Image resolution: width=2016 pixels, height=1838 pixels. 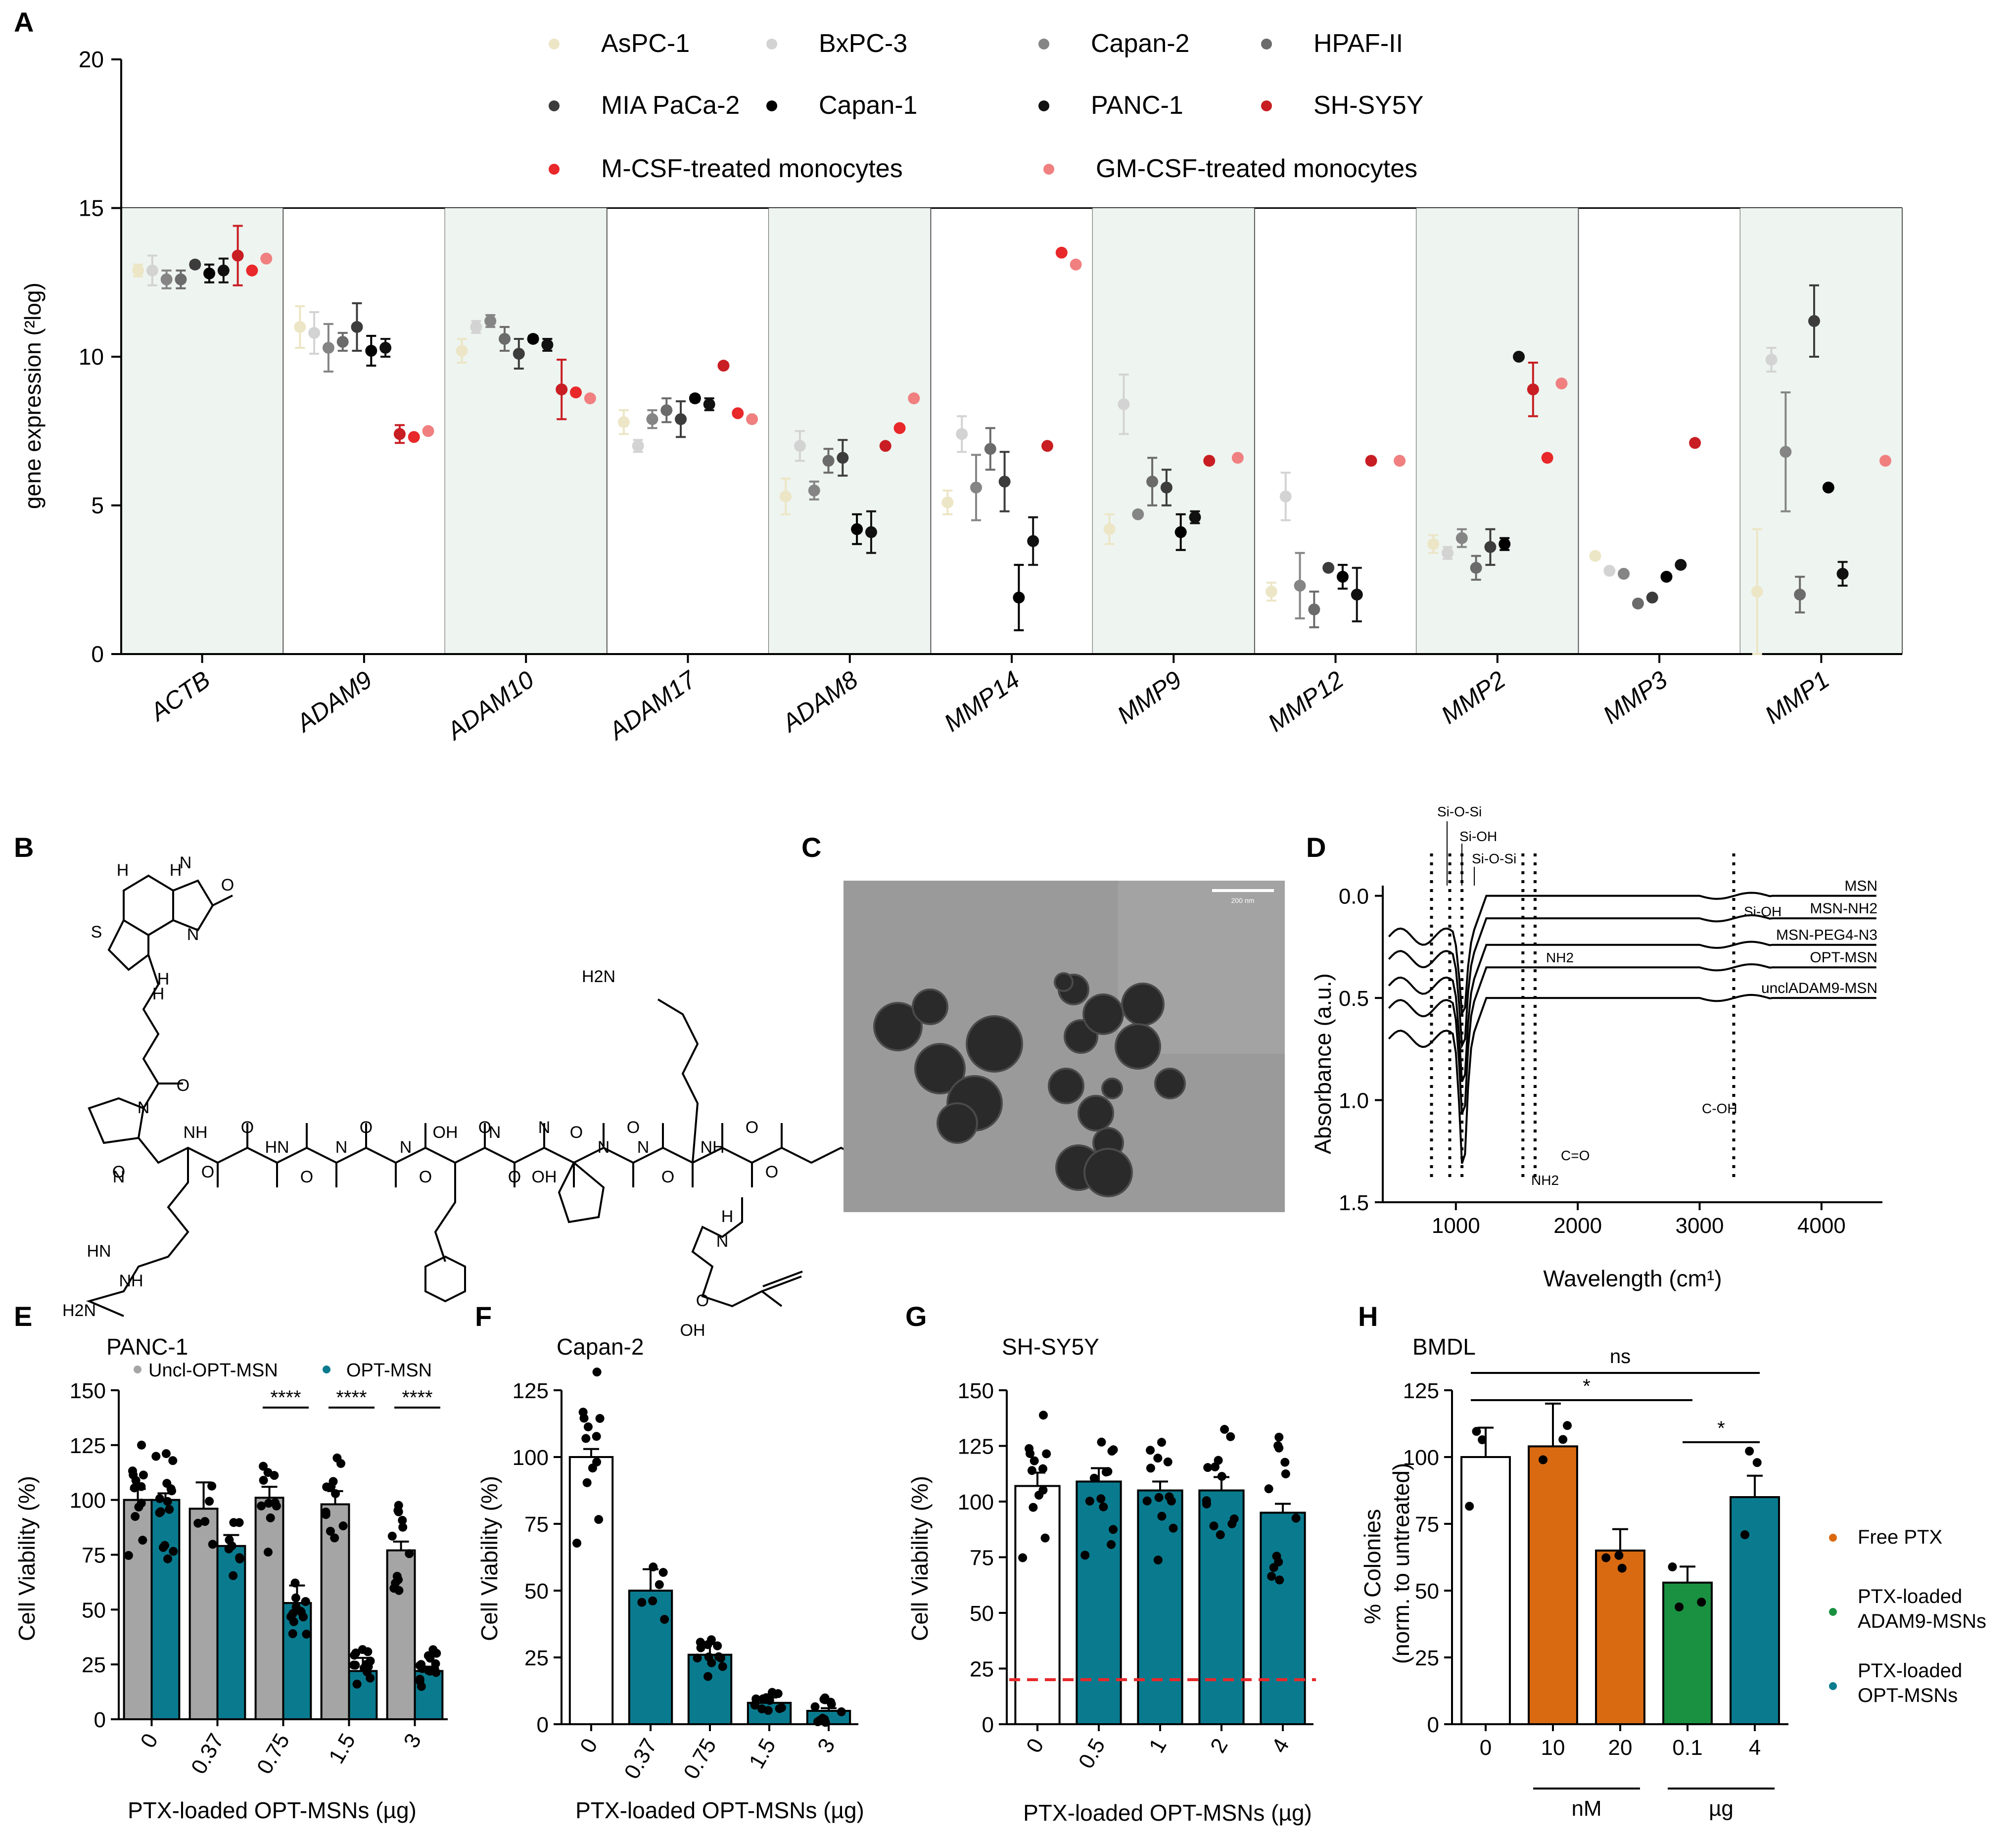 What do you see at coordinates (1553, 1748) in the screenshot?
I see `x-tick-label: 10` at bounding box center [1553, 1748].